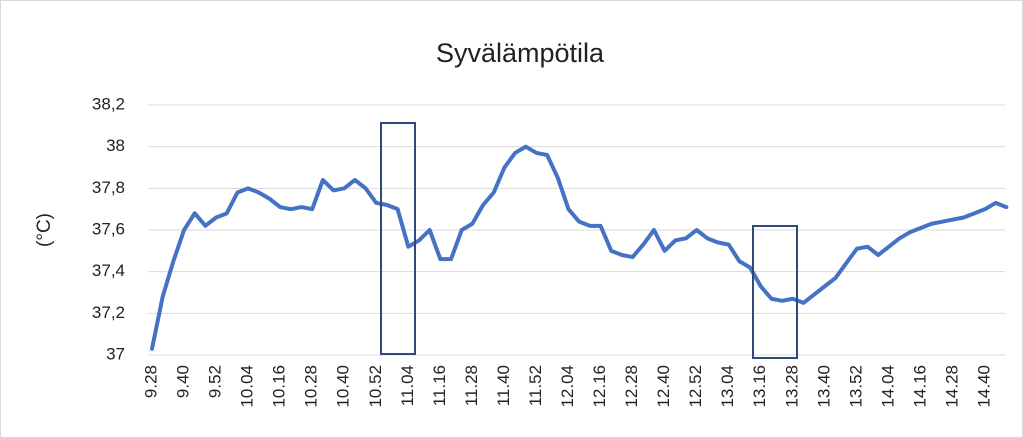 The image size is (1023, 438). What do you see at coordinates (108, 270) in the screenshot?
I see `y-tick-label: 37,4` at bounding box center [108, 270].